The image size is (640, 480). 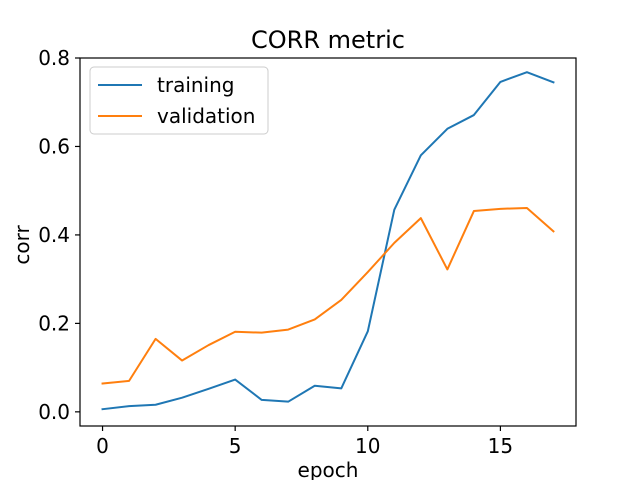 What do you see at coordinates (54, 146) in the screenshot?
I see `y-tick-label: 0.6` at bounding box center [54, 146].